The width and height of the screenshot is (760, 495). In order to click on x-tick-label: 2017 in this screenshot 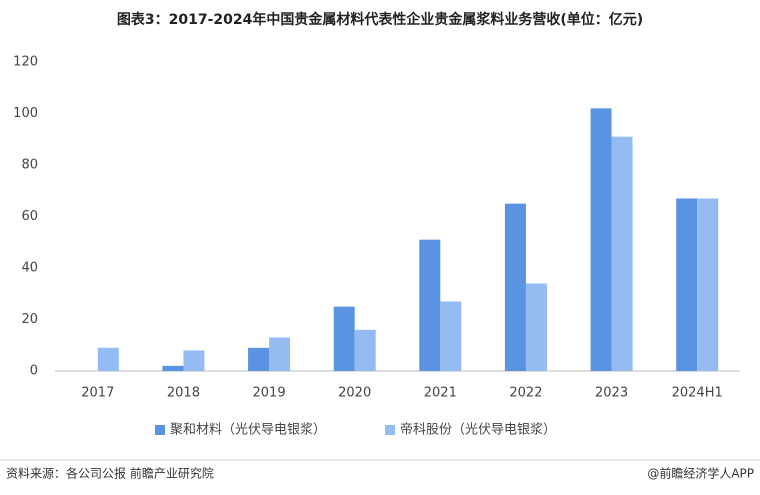, I will do `click(97, 393)`.